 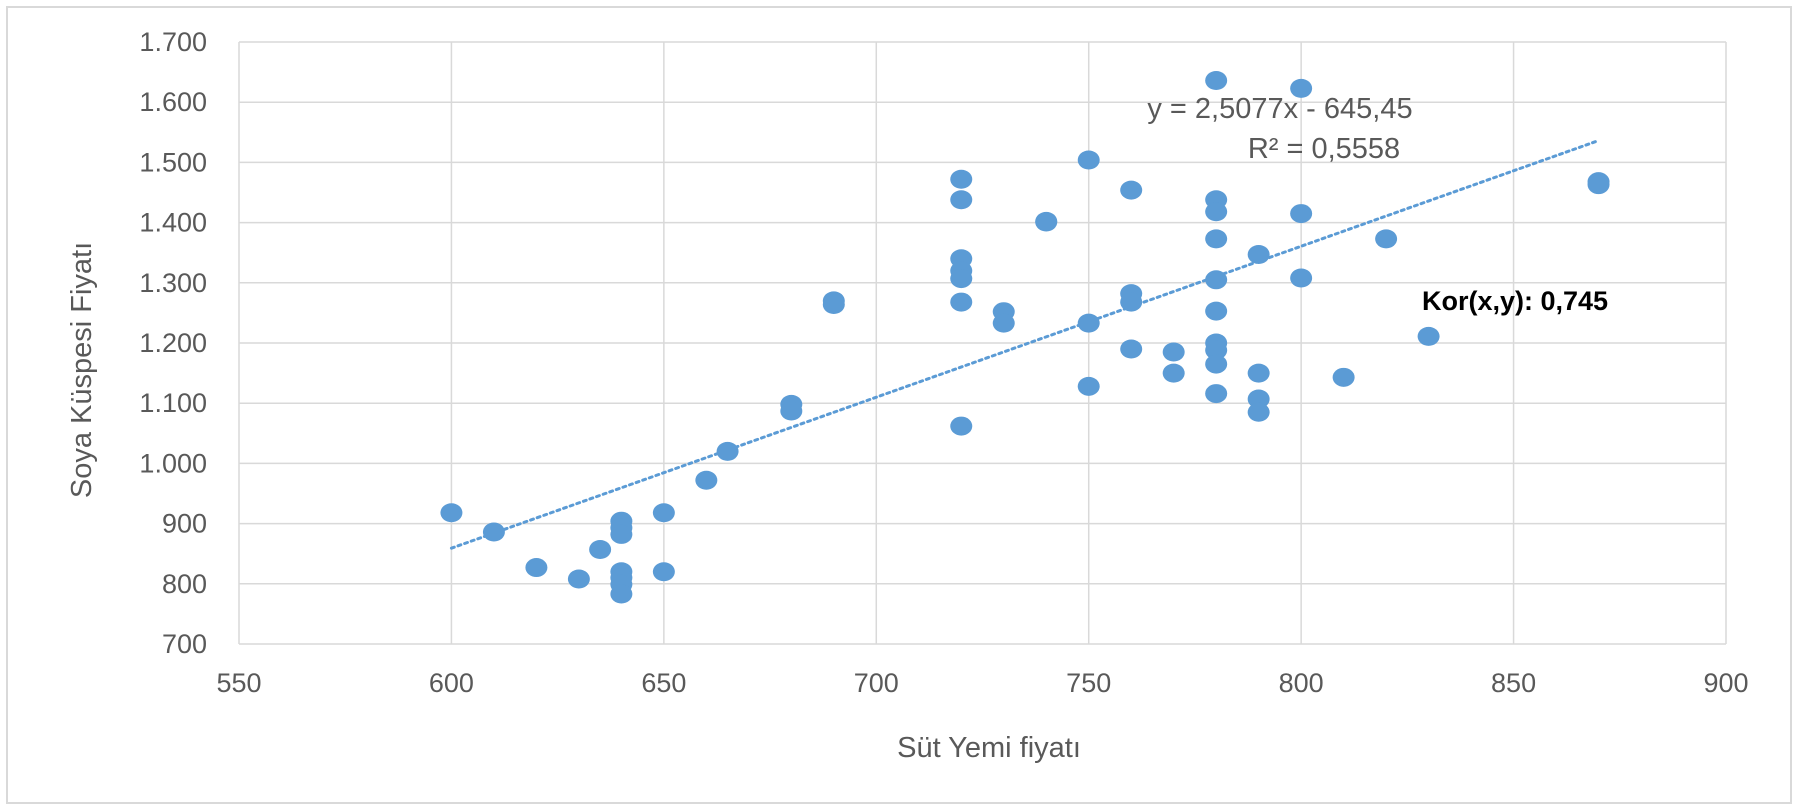 What do you see at coordinates (1324, 149) in the screenshot?
I see `trendline-r-squared: R² = 0,5558` at bounding box center [1324, 149].